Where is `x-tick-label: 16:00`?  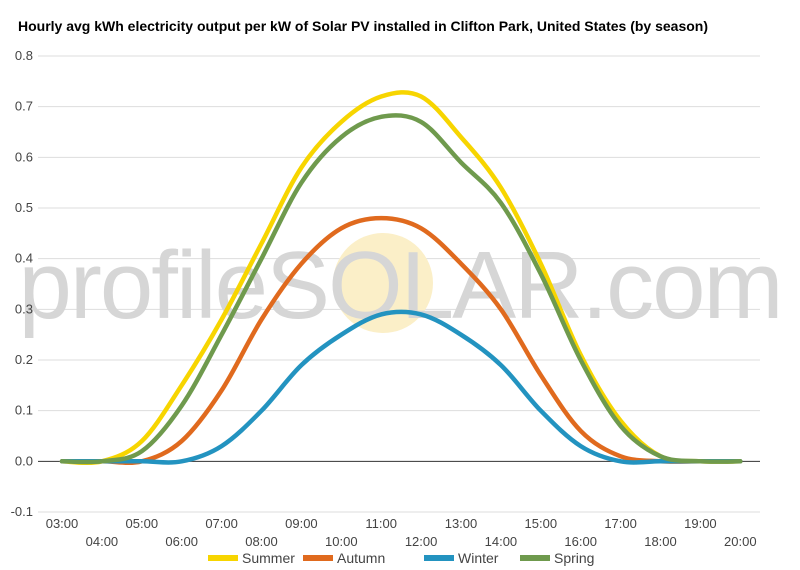 x-tick-label: 16:00 is located at coordinates (580, 541).